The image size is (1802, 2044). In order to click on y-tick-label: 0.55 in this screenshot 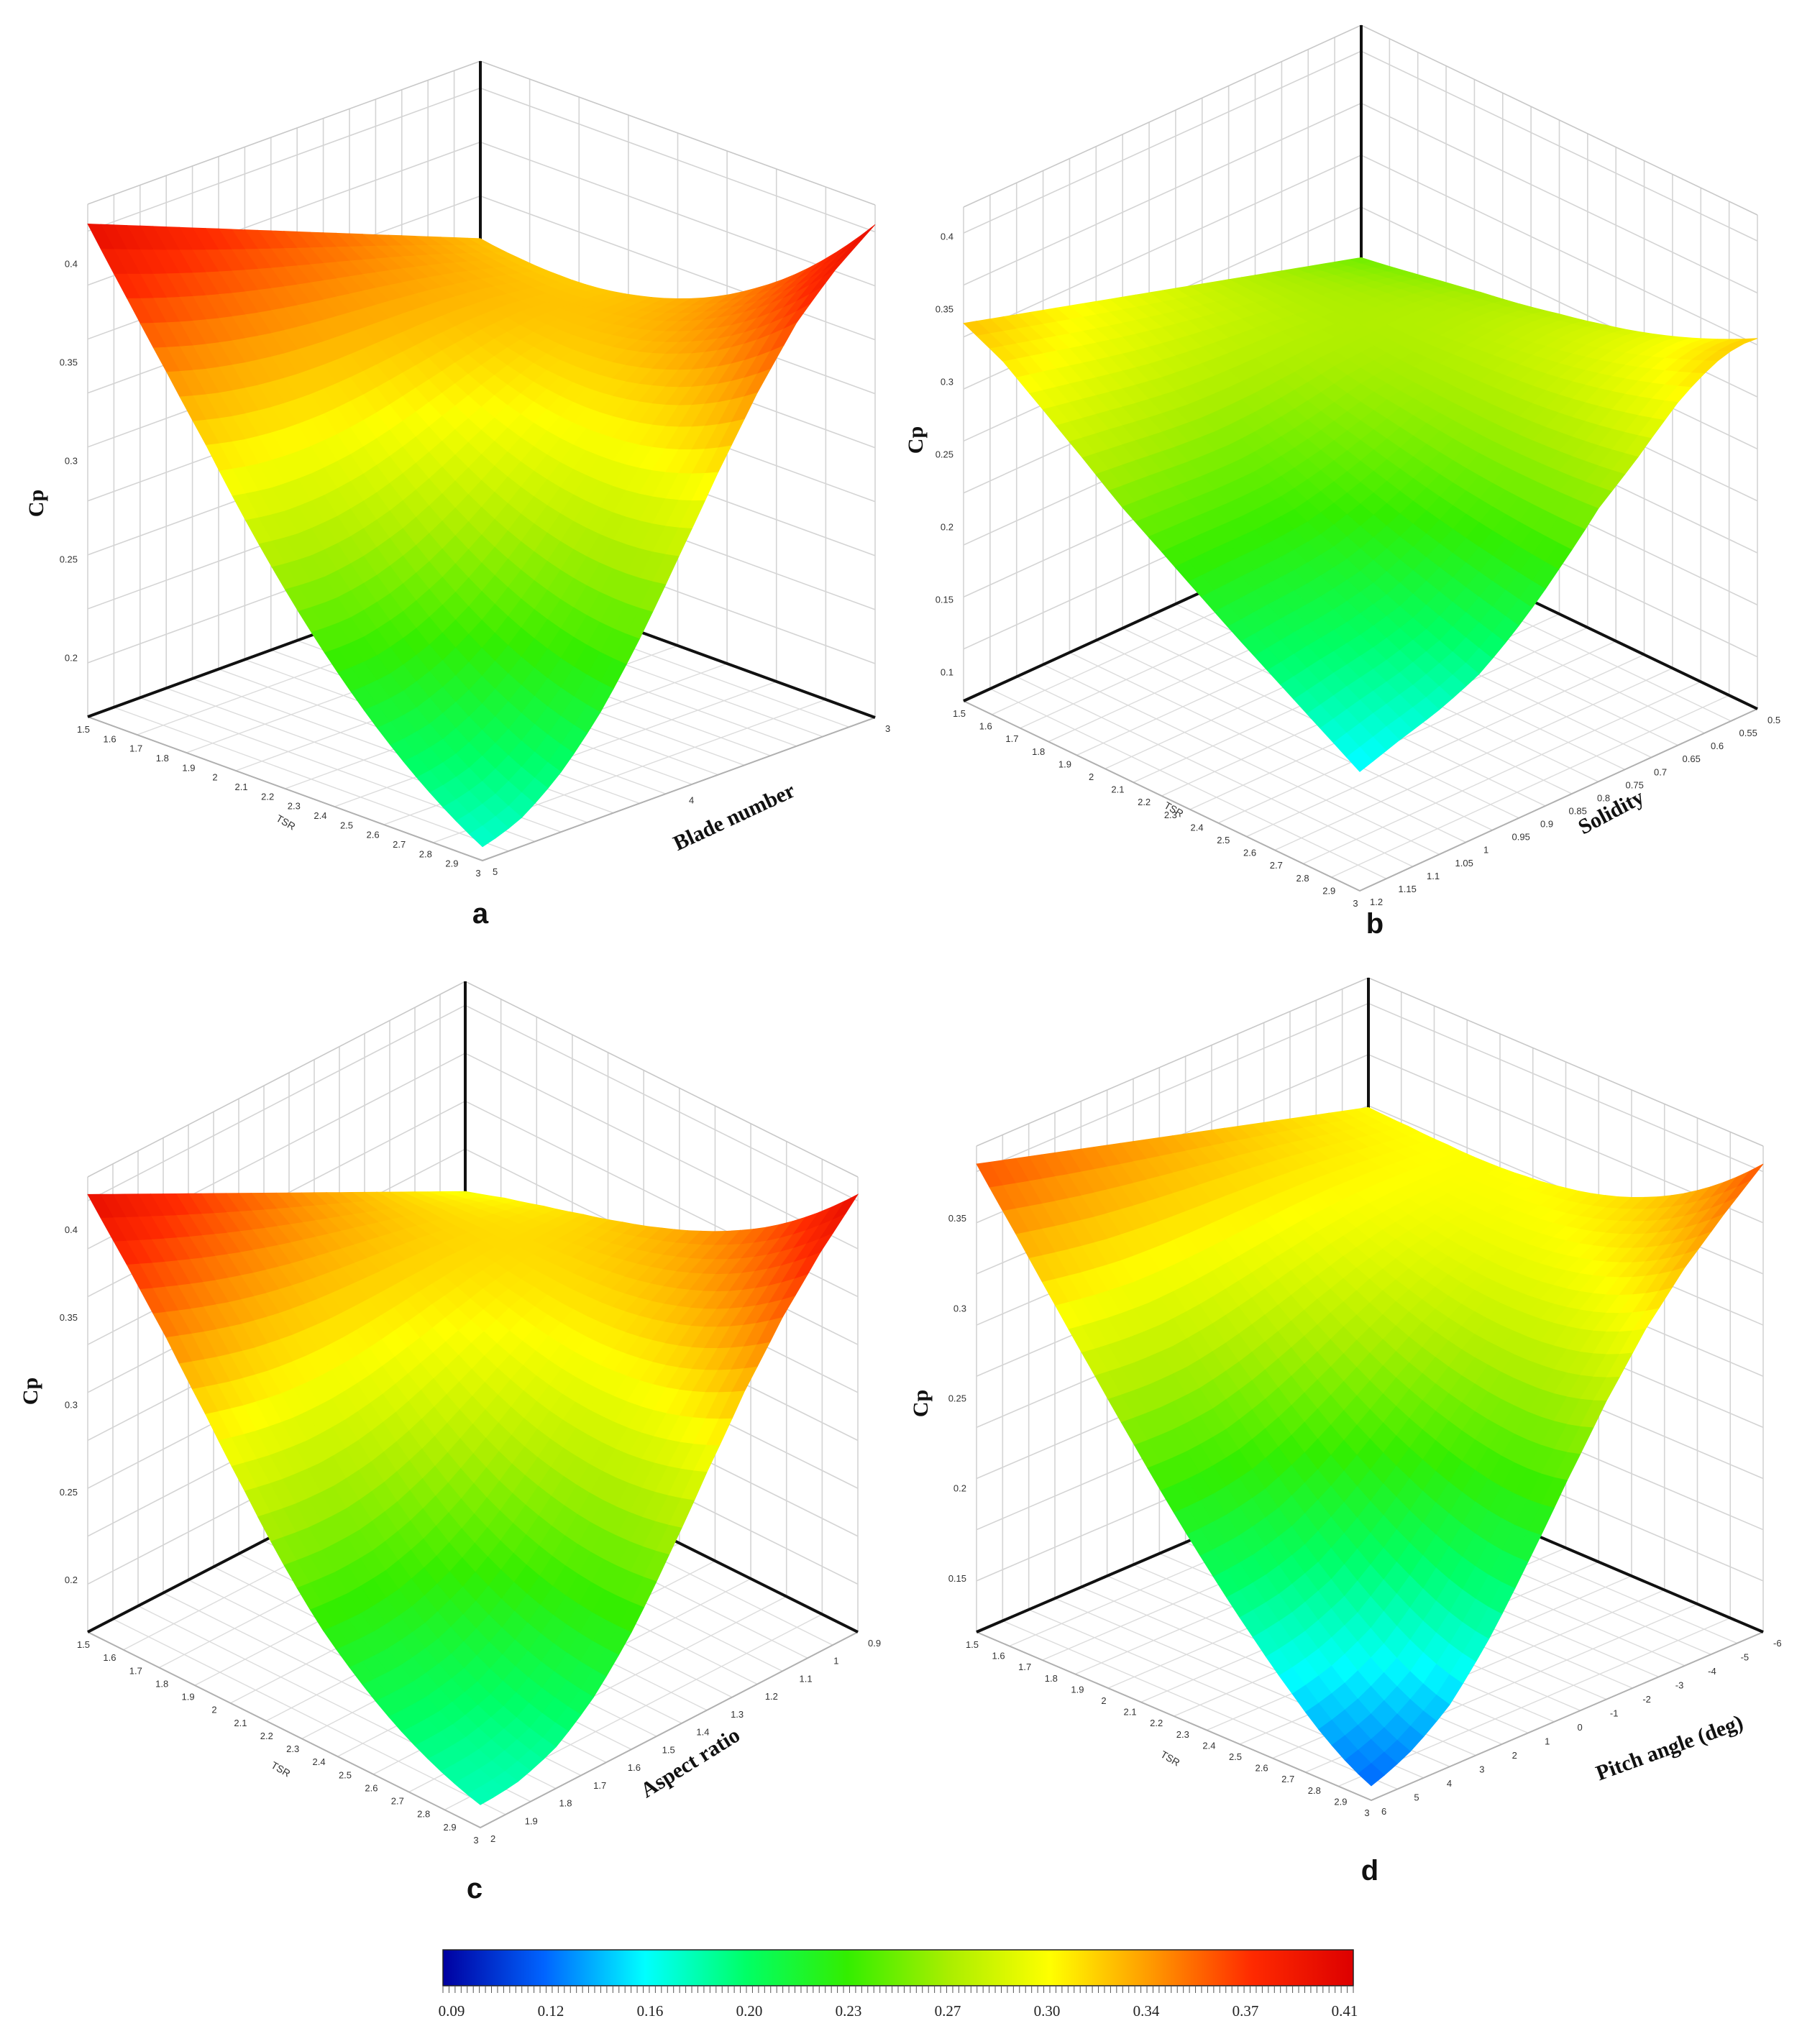, I will do `click(1748, 733)`.